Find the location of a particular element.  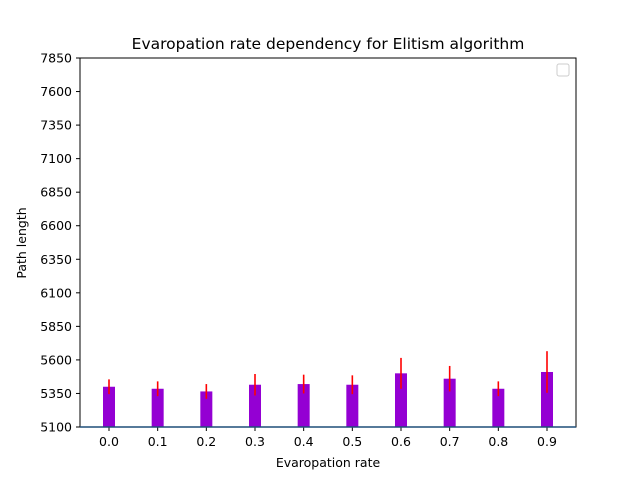

bar-series is located at coordinates (328, 399).